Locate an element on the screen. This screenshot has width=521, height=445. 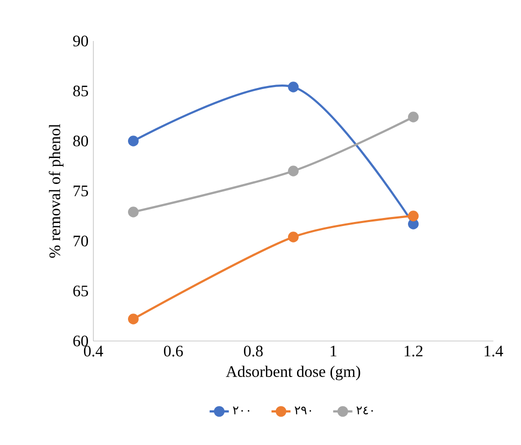
x-tick-label: 1 is located at coordinates (333, 351).